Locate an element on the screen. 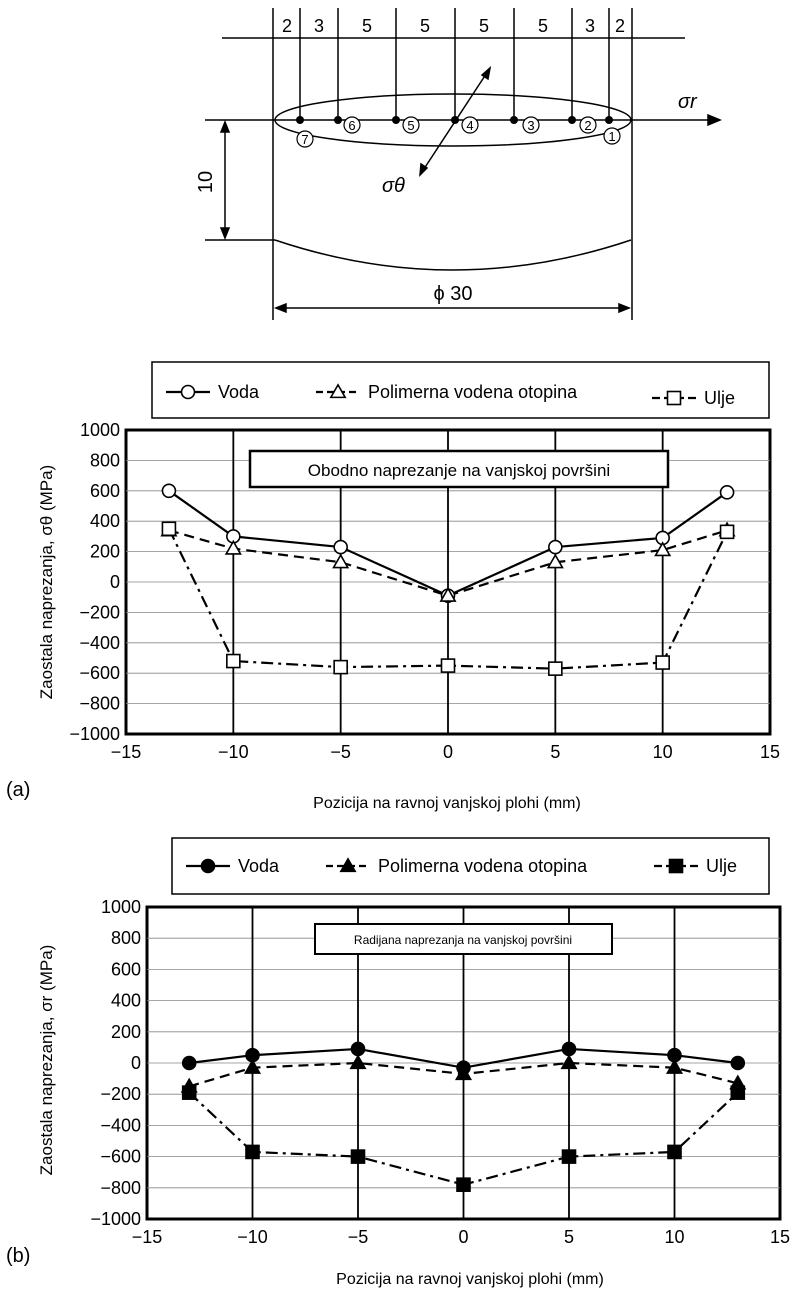 The width and height of the screenshot is (795, 1296). x-tick-label: 5 is located at coordinates (555, 752).